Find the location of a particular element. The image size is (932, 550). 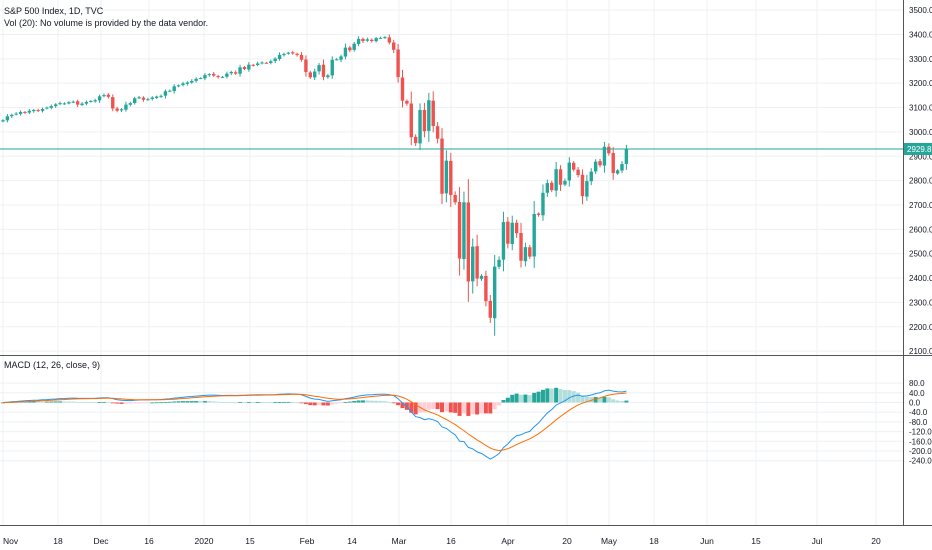

macd-pane is located at coordinates (315, 423).